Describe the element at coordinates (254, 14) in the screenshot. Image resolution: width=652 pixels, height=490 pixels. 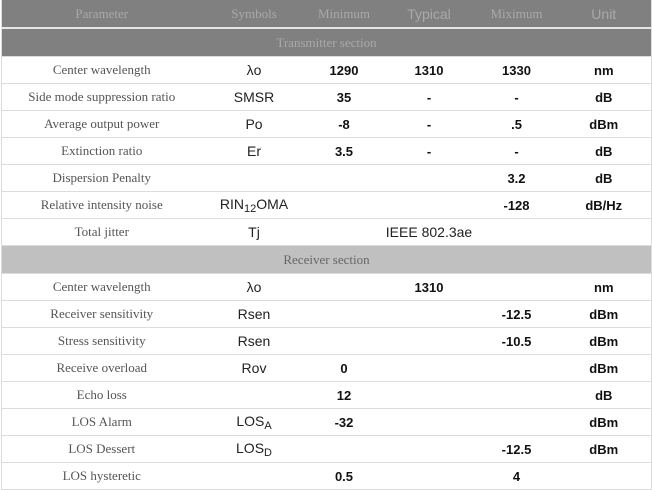
I see `header-symbols: Symbols` at that location.